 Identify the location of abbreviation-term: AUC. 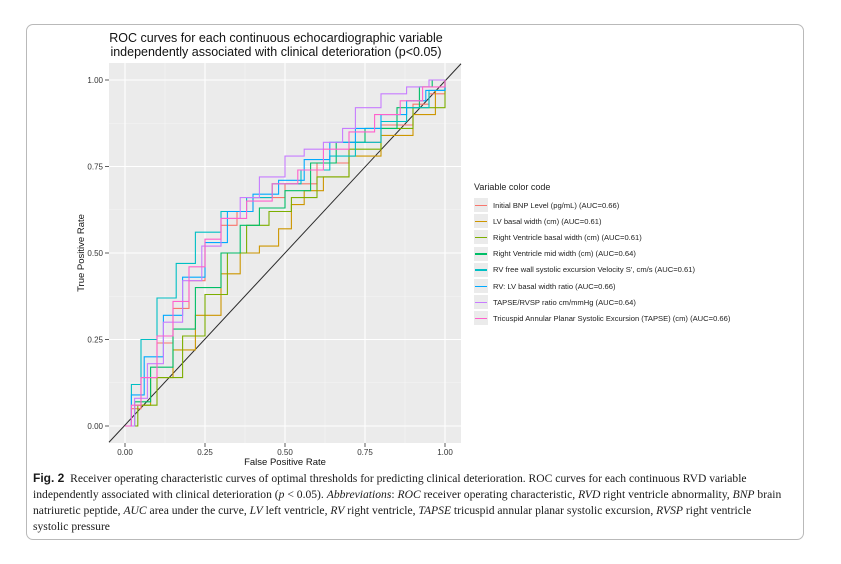
(135, 510).